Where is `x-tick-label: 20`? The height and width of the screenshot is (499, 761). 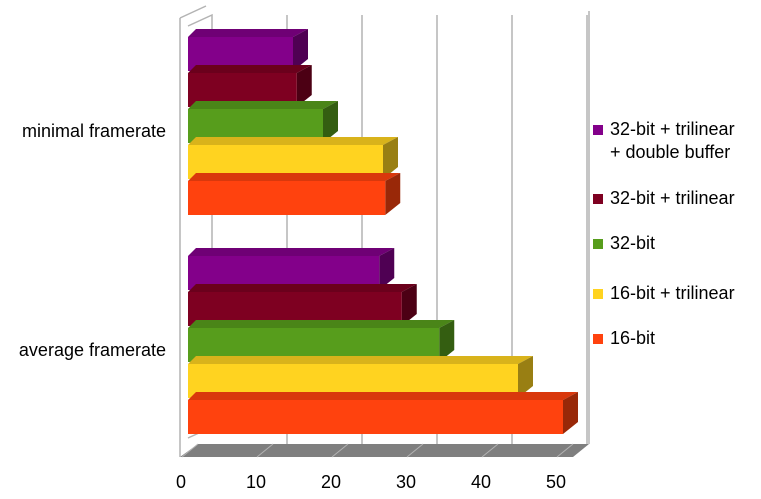 x-tick-label: 20 is located at coordinates (331, 482).